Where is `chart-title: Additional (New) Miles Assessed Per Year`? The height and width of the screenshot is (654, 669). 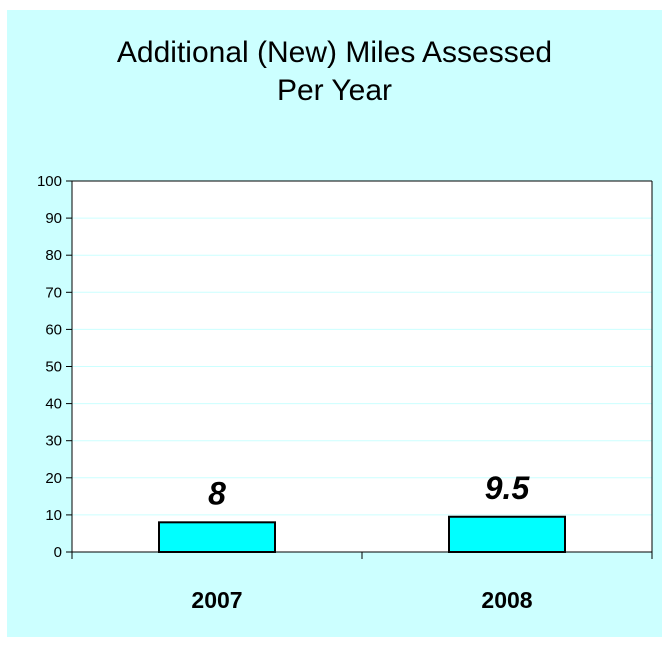 chart-title: Additional (New) Miles Assessed Per Year is located at coordinates (334, 72).